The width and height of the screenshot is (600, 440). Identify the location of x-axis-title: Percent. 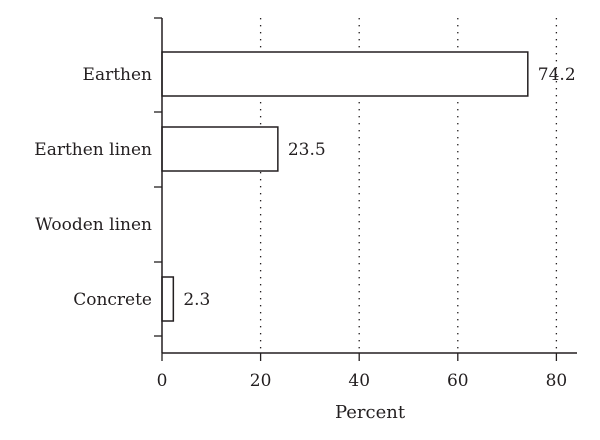
(370, 412).